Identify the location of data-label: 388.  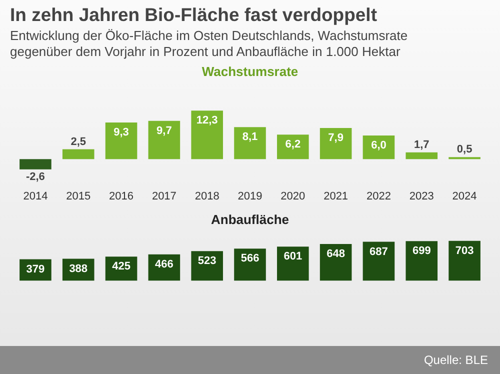
(78, 268).